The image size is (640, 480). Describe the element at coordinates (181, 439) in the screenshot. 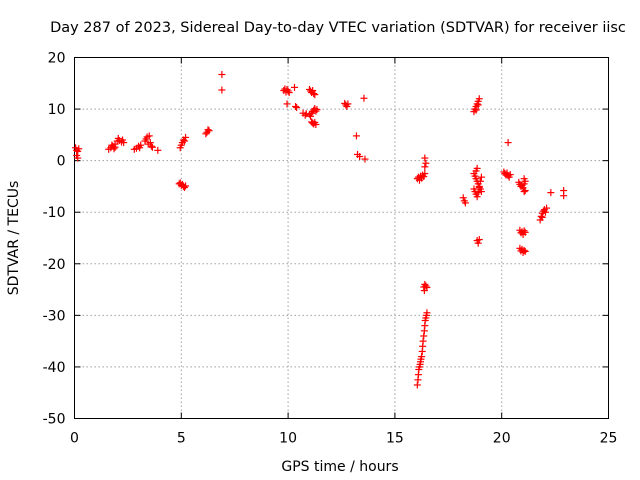

I see `x-tick-label: 5` at that location.